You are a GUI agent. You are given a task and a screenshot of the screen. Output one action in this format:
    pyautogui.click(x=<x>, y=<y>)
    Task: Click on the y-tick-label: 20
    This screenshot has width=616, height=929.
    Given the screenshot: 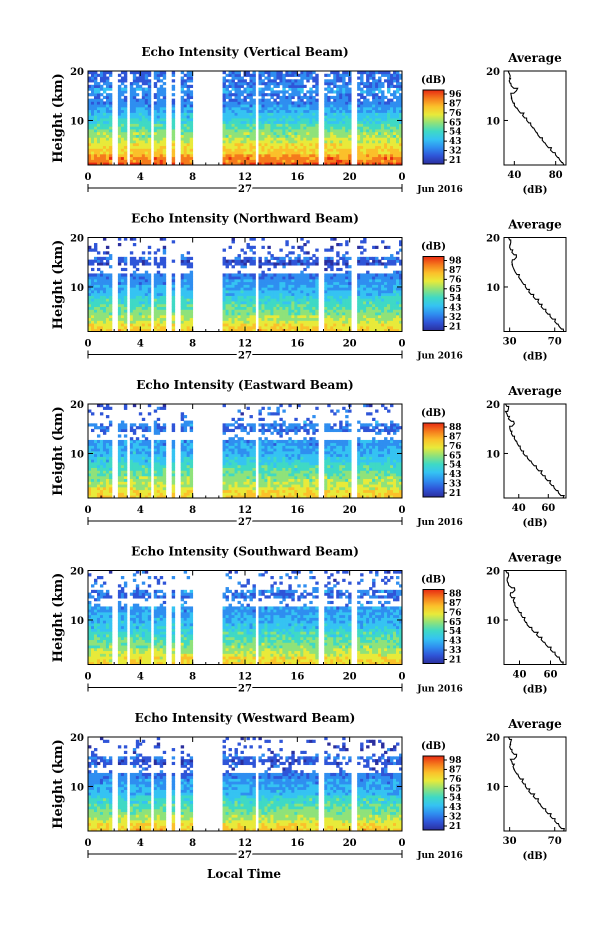 What is the action you would take?
    pyautogui.click(x=77, y=72)
    